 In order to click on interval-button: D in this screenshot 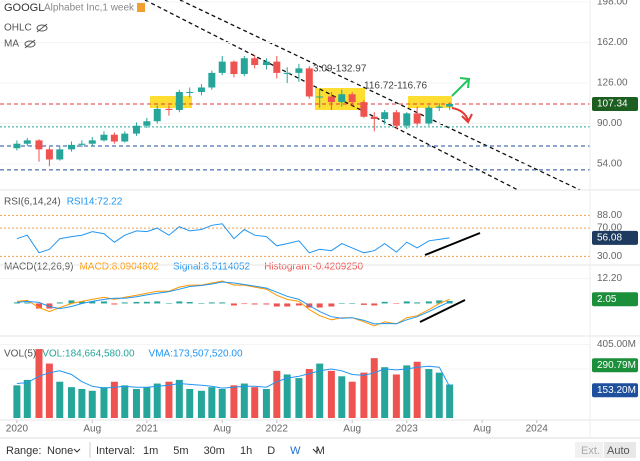, I will do `click(271, 451)`.